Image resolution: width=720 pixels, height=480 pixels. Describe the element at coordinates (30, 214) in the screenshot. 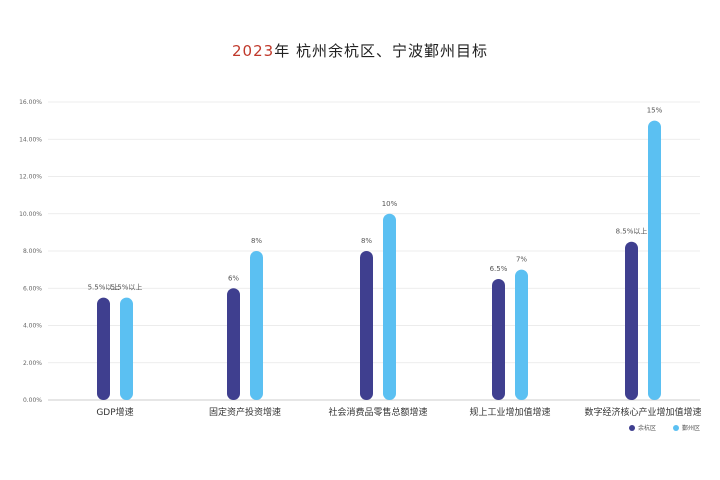

I see `y-tick-label: 10.00%` at that location.